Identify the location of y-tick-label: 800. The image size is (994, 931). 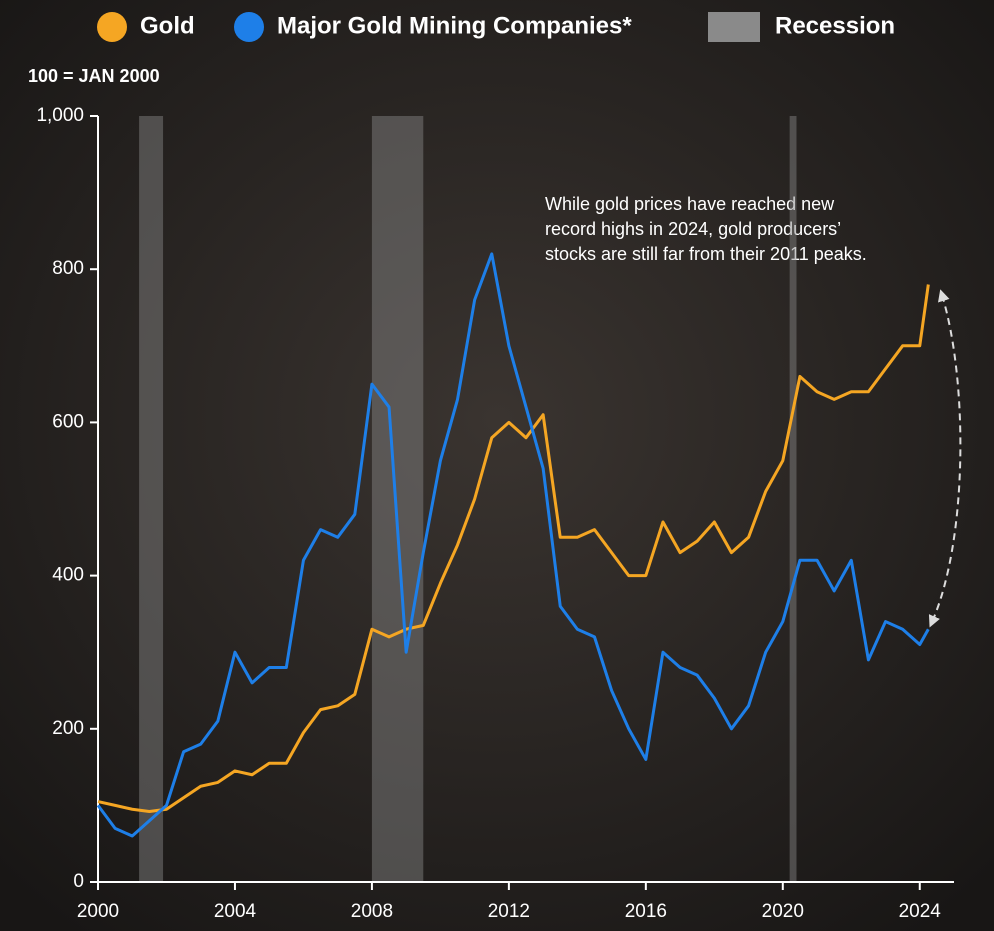
(68, 268).